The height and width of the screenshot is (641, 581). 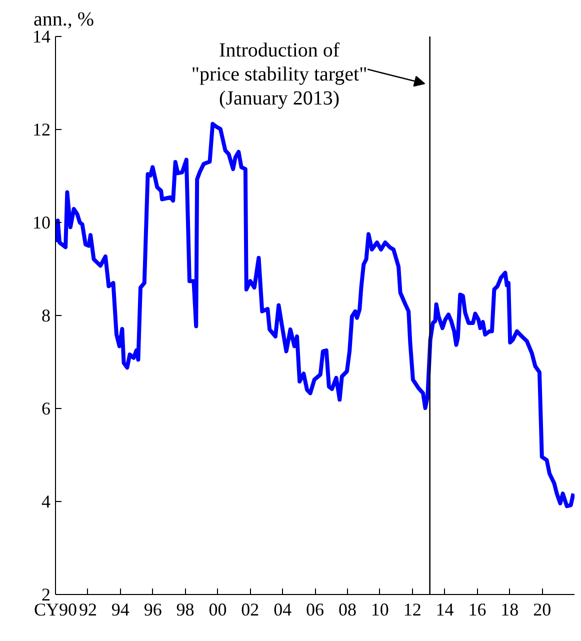 What do you see at coordinates (46, 502) in the screenshot?
I see `y-tick-label: 4` at bounding box center [46, 502].